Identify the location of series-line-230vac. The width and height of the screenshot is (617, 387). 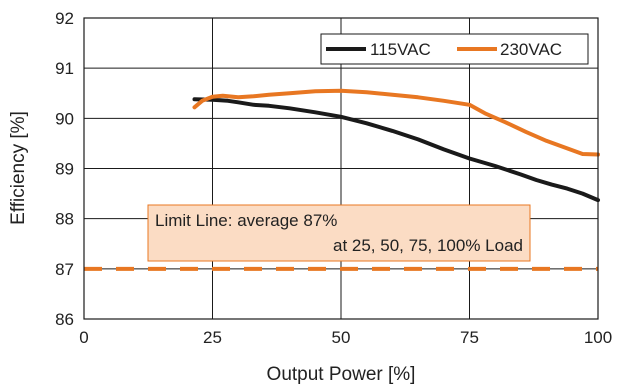
(396, 122).